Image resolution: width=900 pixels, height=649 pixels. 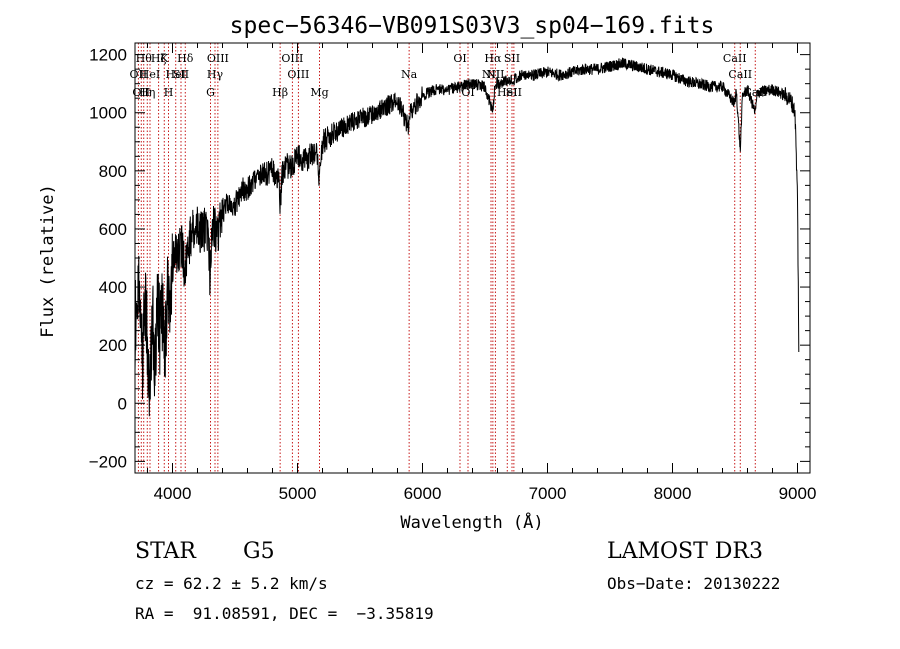 I want to click on x-axis-label: Wavelength (Å), so click(x=471, y=522).